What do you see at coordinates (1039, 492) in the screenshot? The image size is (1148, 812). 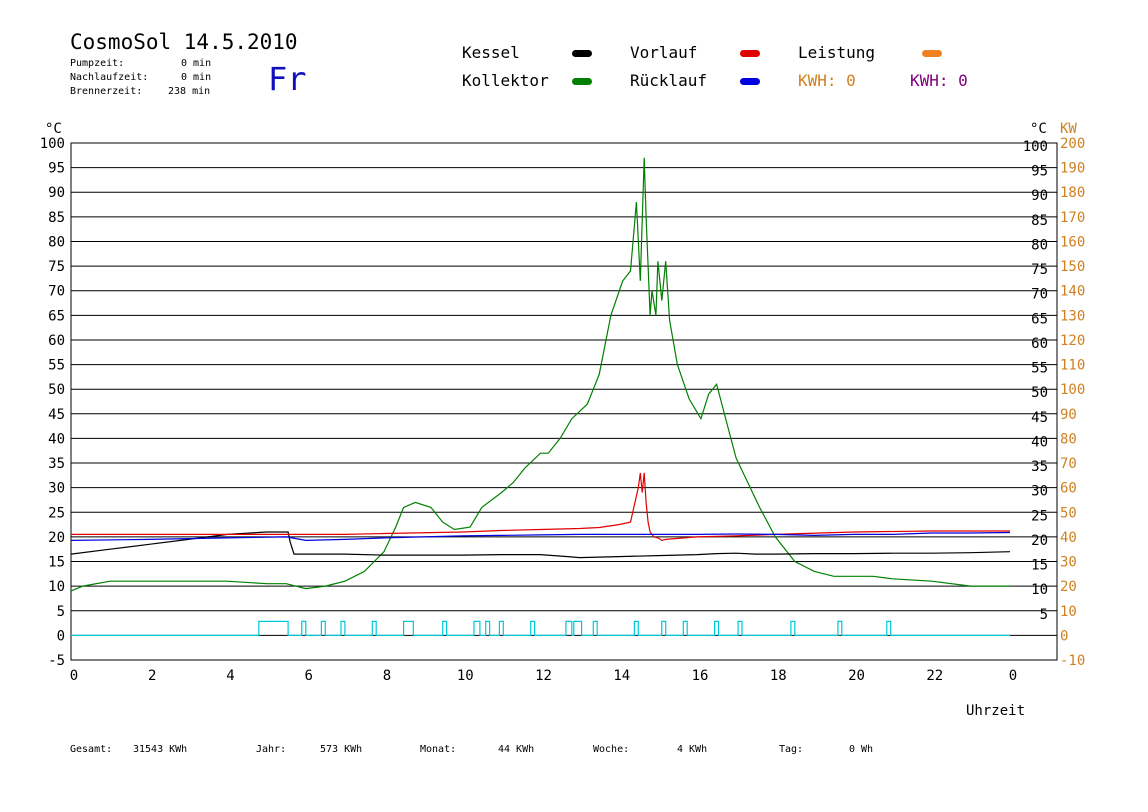 I see `y-tick-right: 30` at bounding box center [1039, 492].